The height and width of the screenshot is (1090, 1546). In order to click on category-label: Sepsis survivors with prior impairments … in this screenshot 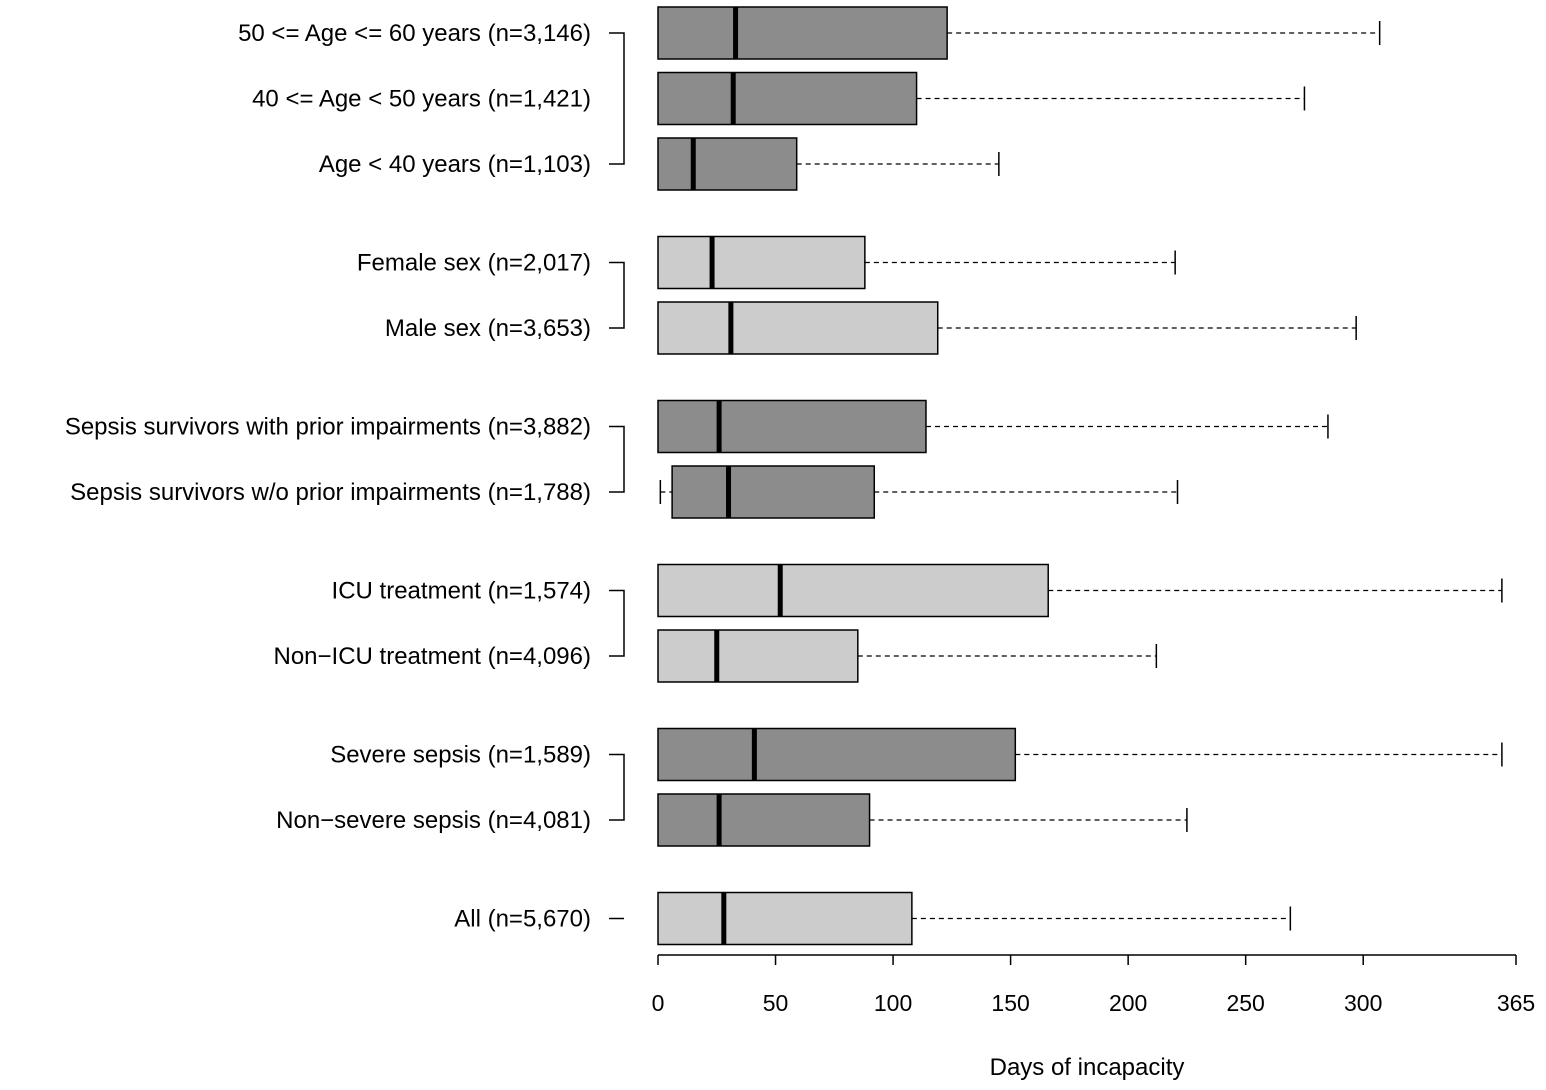, I will do `click(328, 427)`.